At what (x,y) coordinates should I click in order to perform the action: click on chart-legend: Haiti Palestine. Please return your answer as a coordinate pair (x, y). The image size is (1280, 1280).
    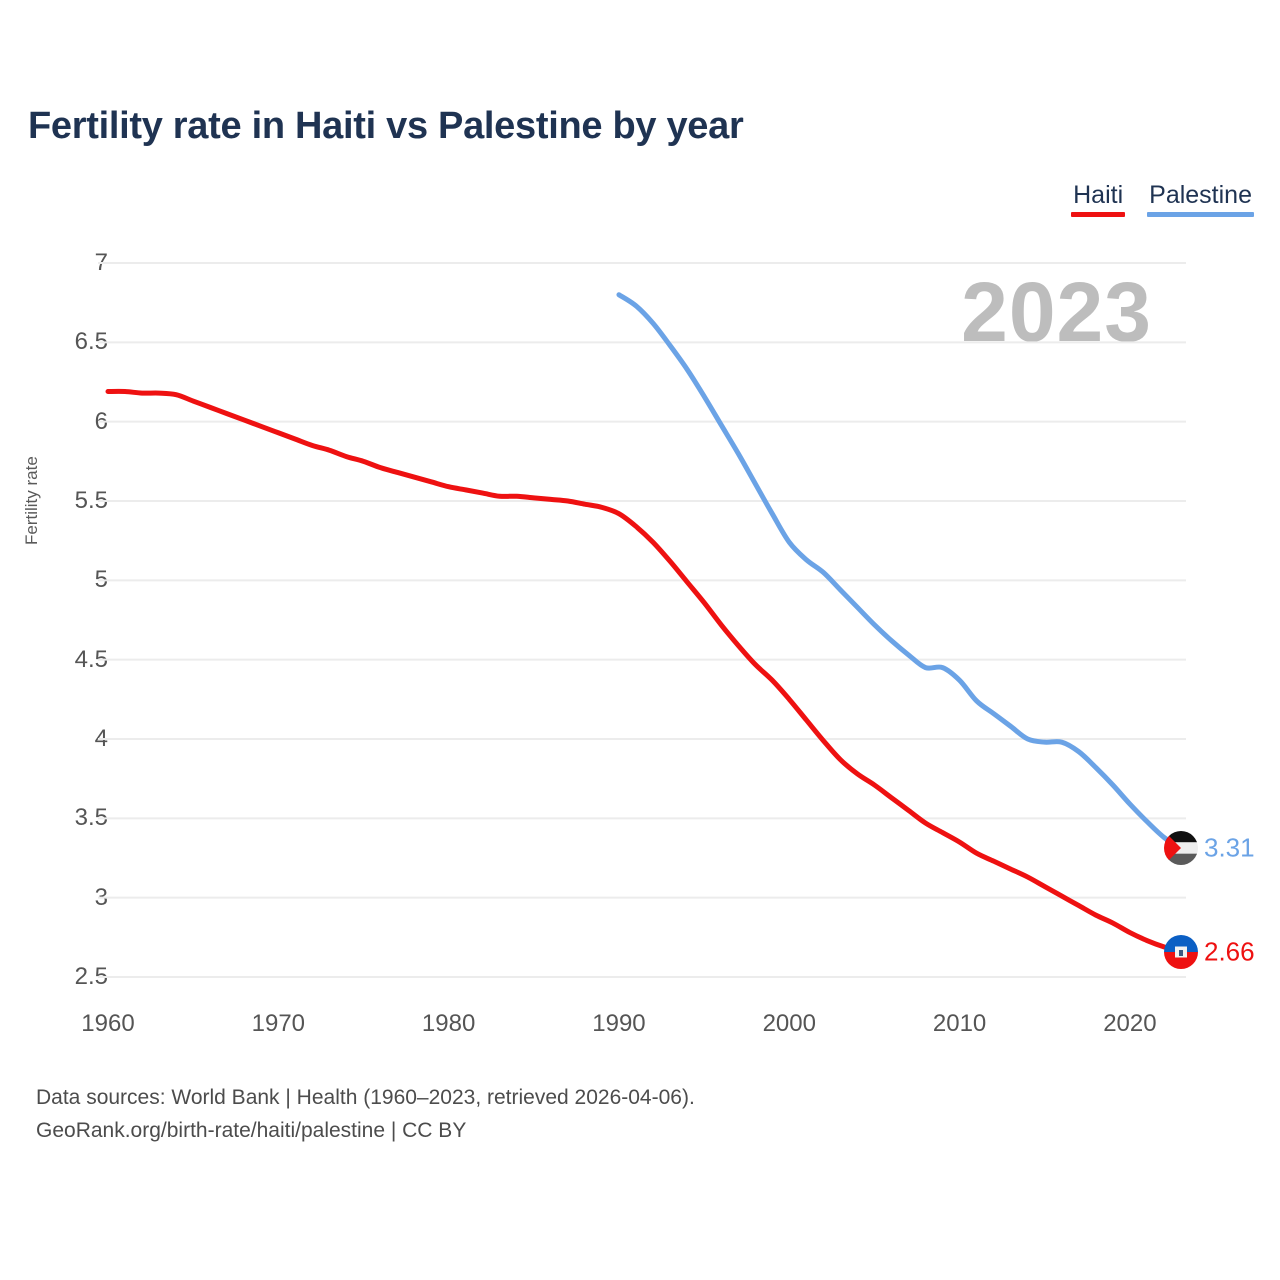
    Looking at the image, I should click on (1162, 199).